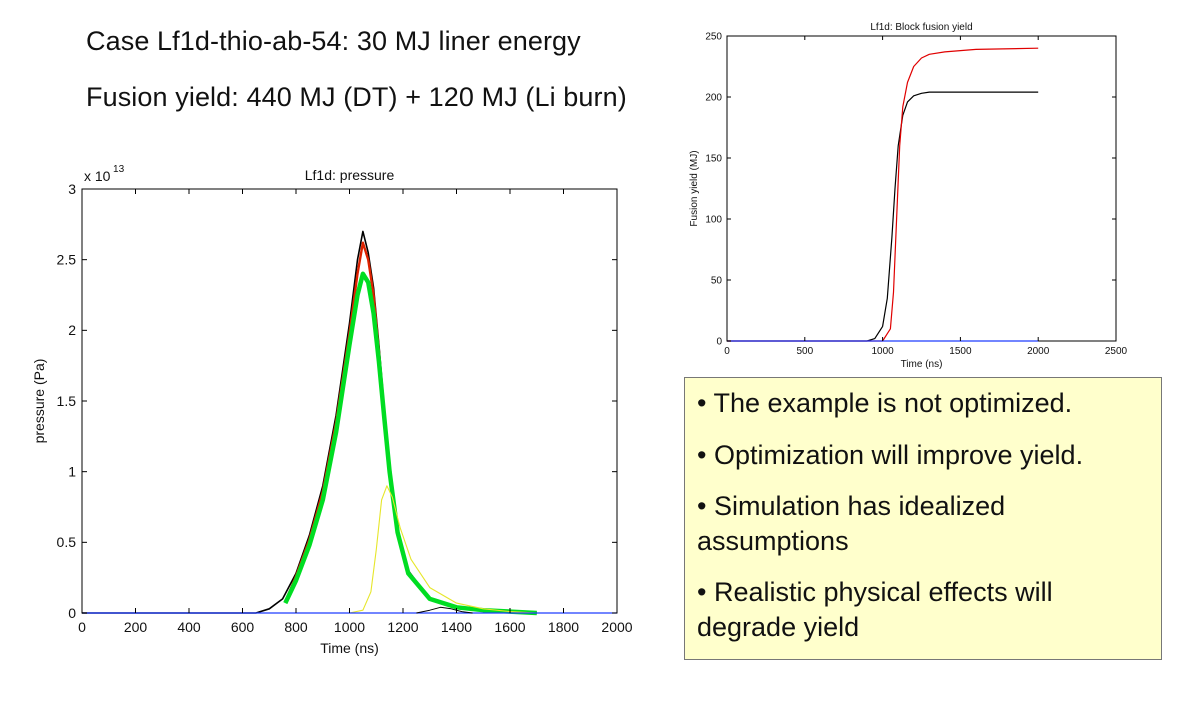  Describe the element at coordinates (67, 260) in the screenshot. I see `y-tick-label: 2.5` at that location.